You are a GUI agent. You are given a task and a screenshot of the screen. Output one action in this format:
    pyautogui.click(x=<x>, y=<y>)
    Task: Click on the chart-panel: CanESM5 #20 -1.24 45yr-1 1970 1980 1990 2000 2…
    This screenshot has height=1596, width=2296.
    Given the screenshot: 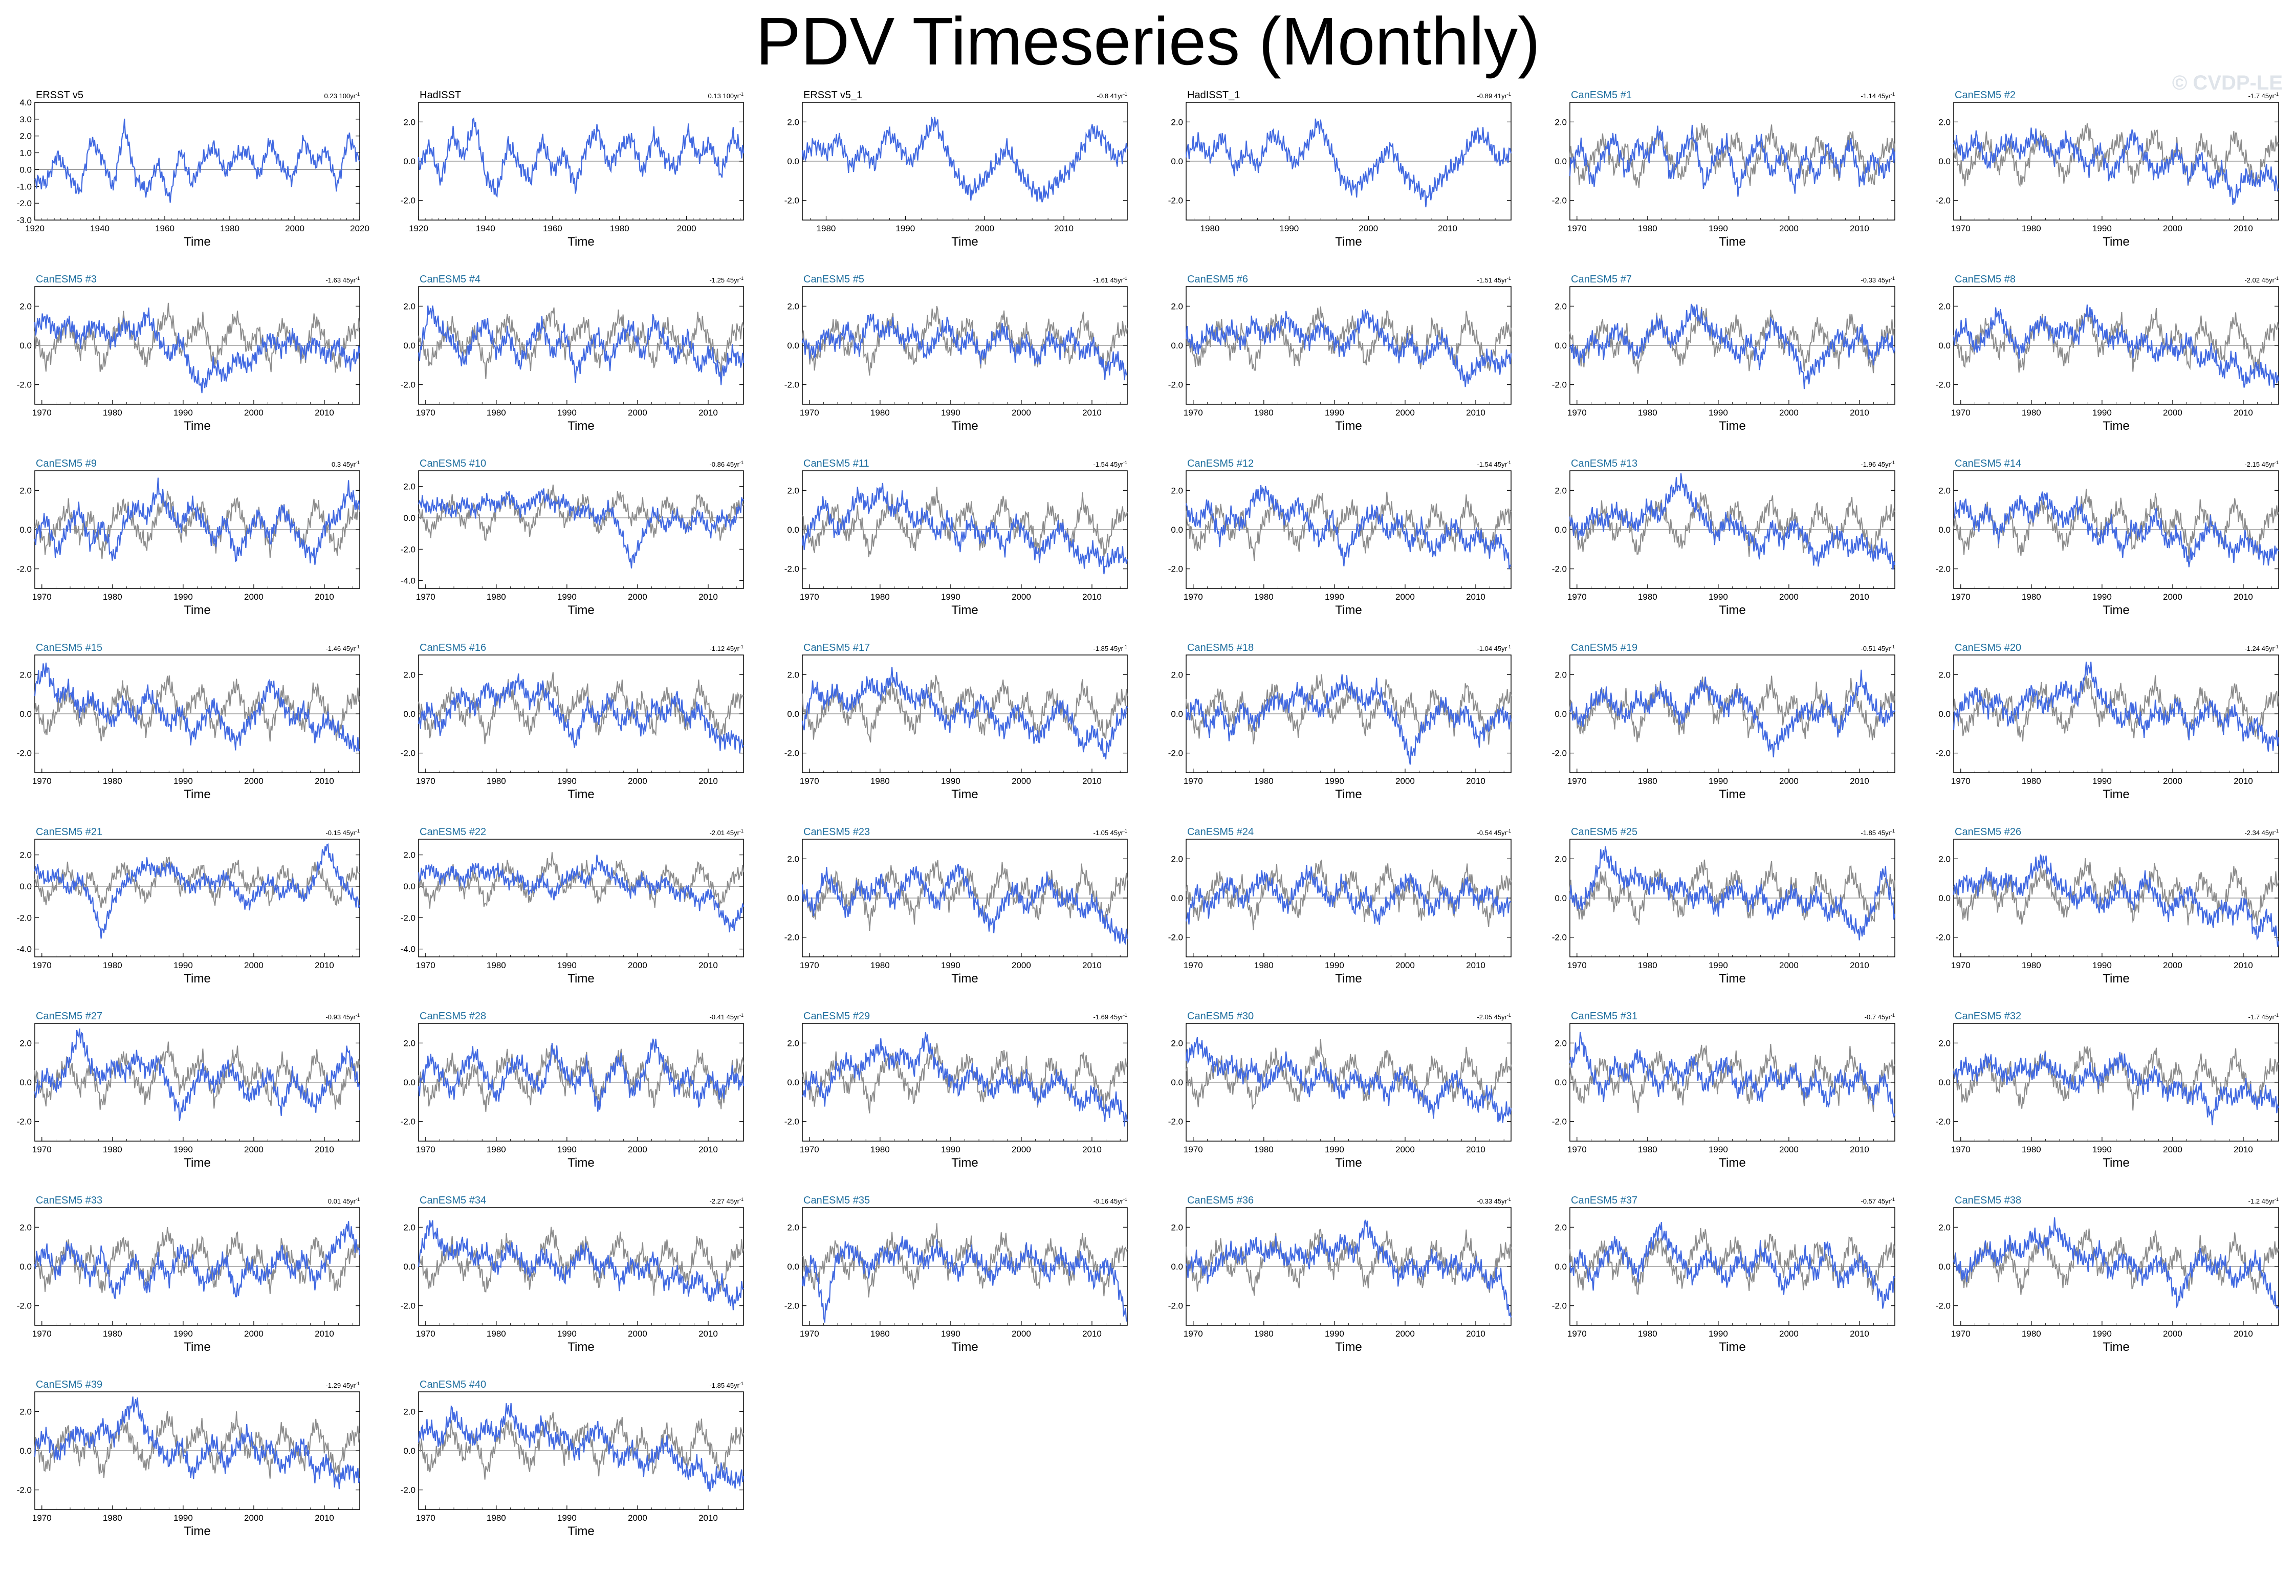 What is the action you would take?
    pyautogui.click(x=2108, y=721)
    